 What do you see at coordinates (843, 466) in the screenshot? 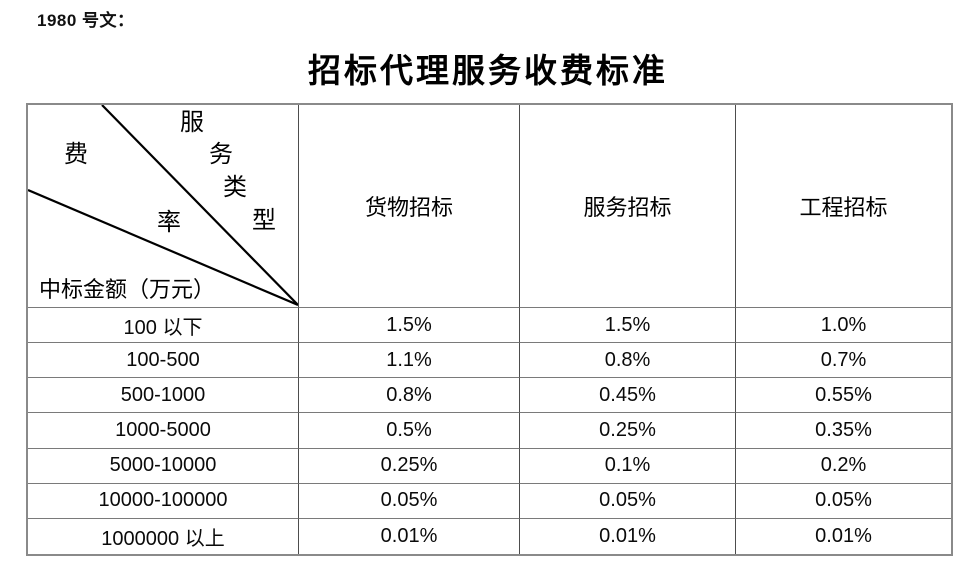
I see `rate-cell: 0.2%` at bounding box center [843, 466].